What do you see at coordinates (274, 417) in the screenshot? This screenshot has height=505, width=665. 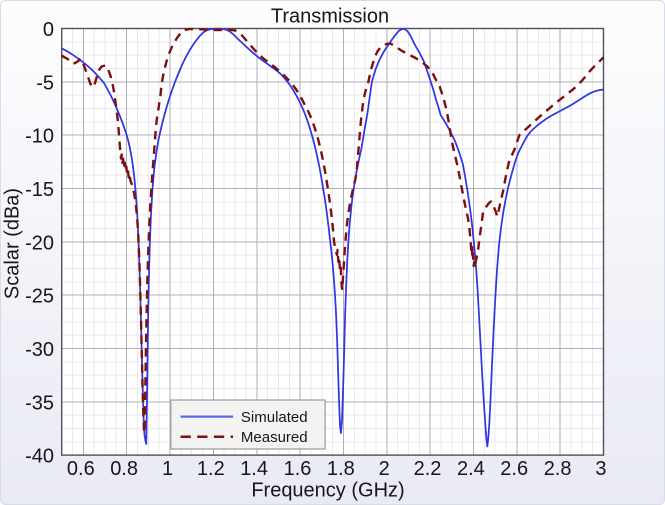 I see `svg-text: Simulated` at bounding box center [274, 417].